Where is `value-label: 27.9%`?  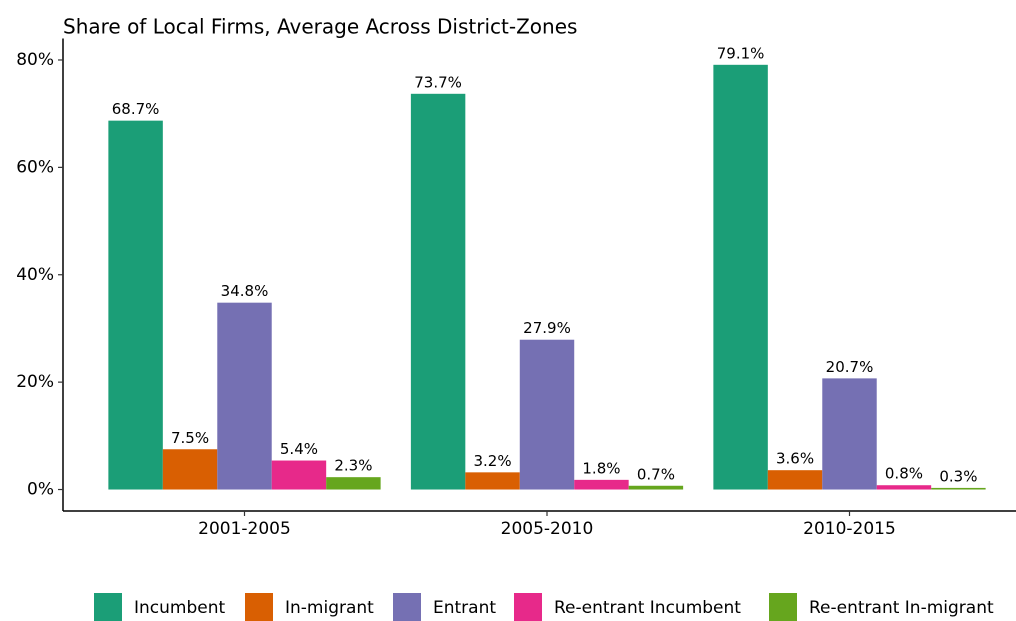
value-label: 27.9% is located at coordinates (547, 328).